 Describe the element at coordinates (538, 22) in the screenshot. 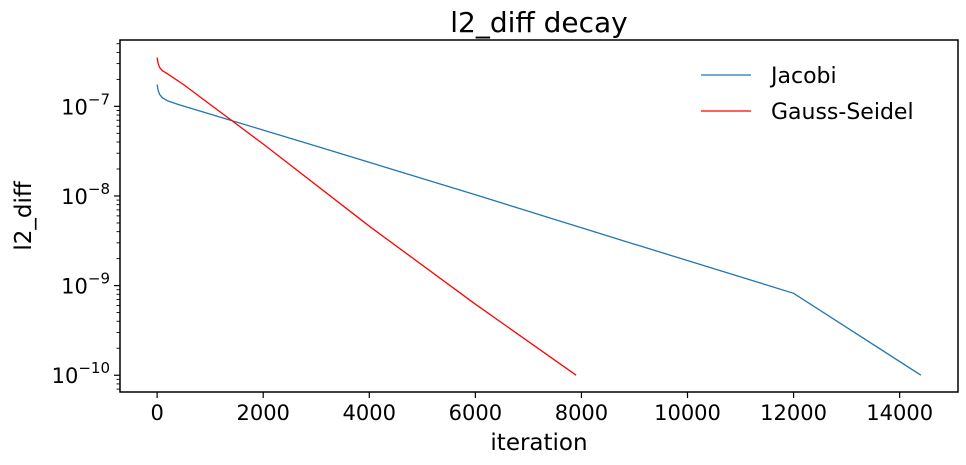

I see `chart-title: l2_diff decay` at that location.